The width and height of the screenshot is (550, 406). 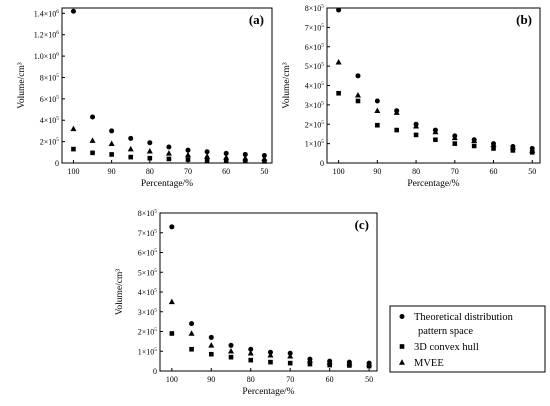 What do you see at coordinates (402, 362) in the screenshot?
I see `legend-marker-triangle` at bounding box center [402, 362].